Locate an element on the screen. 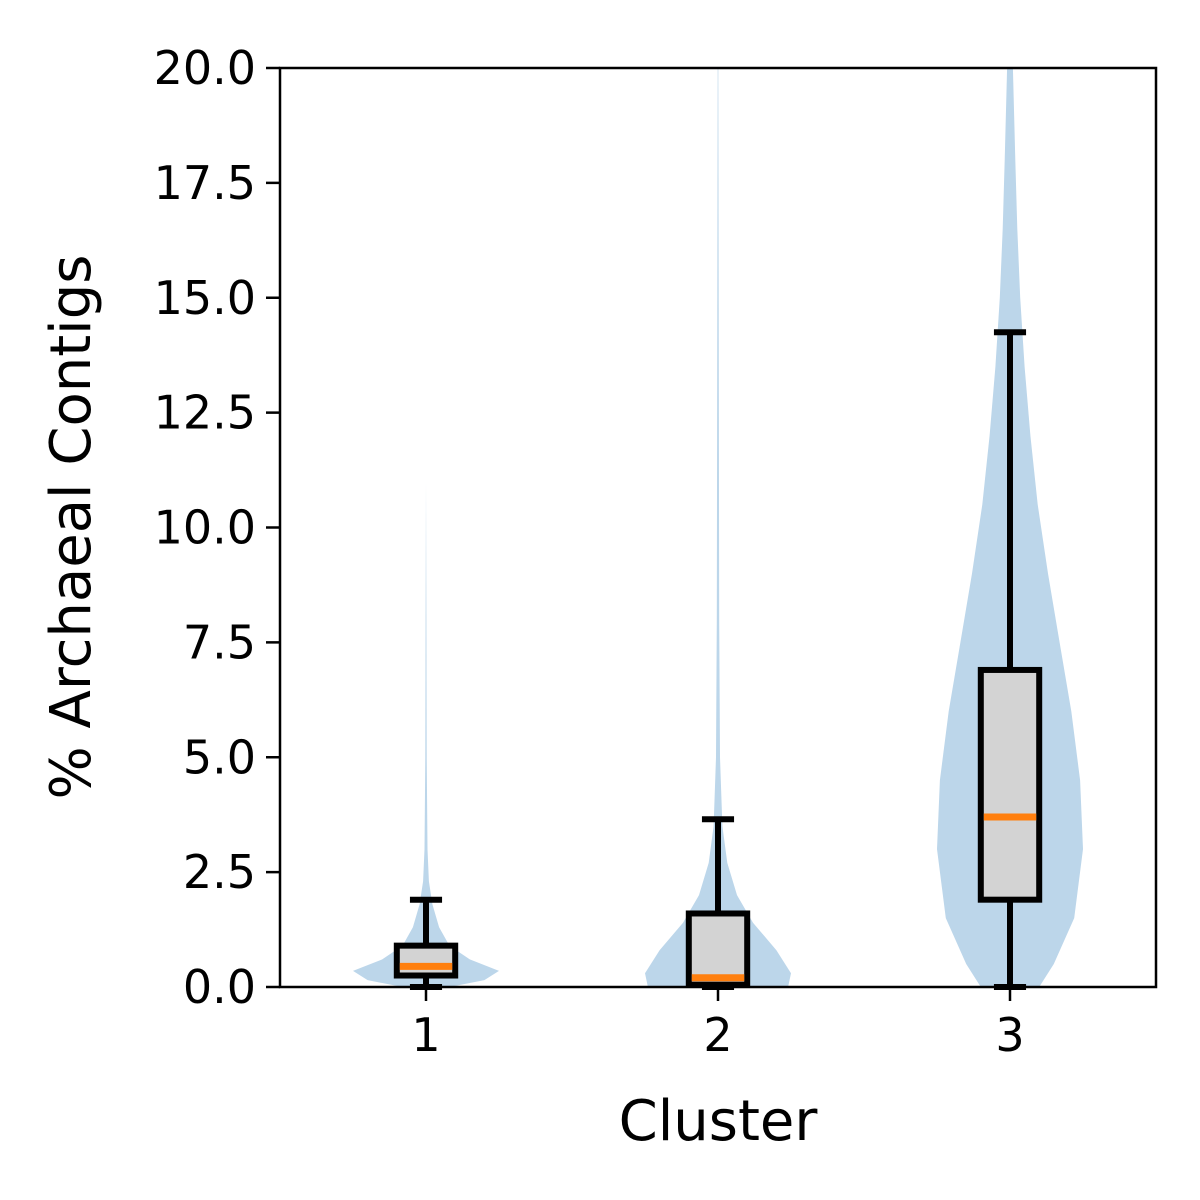 The image size is (1200, 1200). x-axis-label: Cluster is located at coordinates (719, 1121).